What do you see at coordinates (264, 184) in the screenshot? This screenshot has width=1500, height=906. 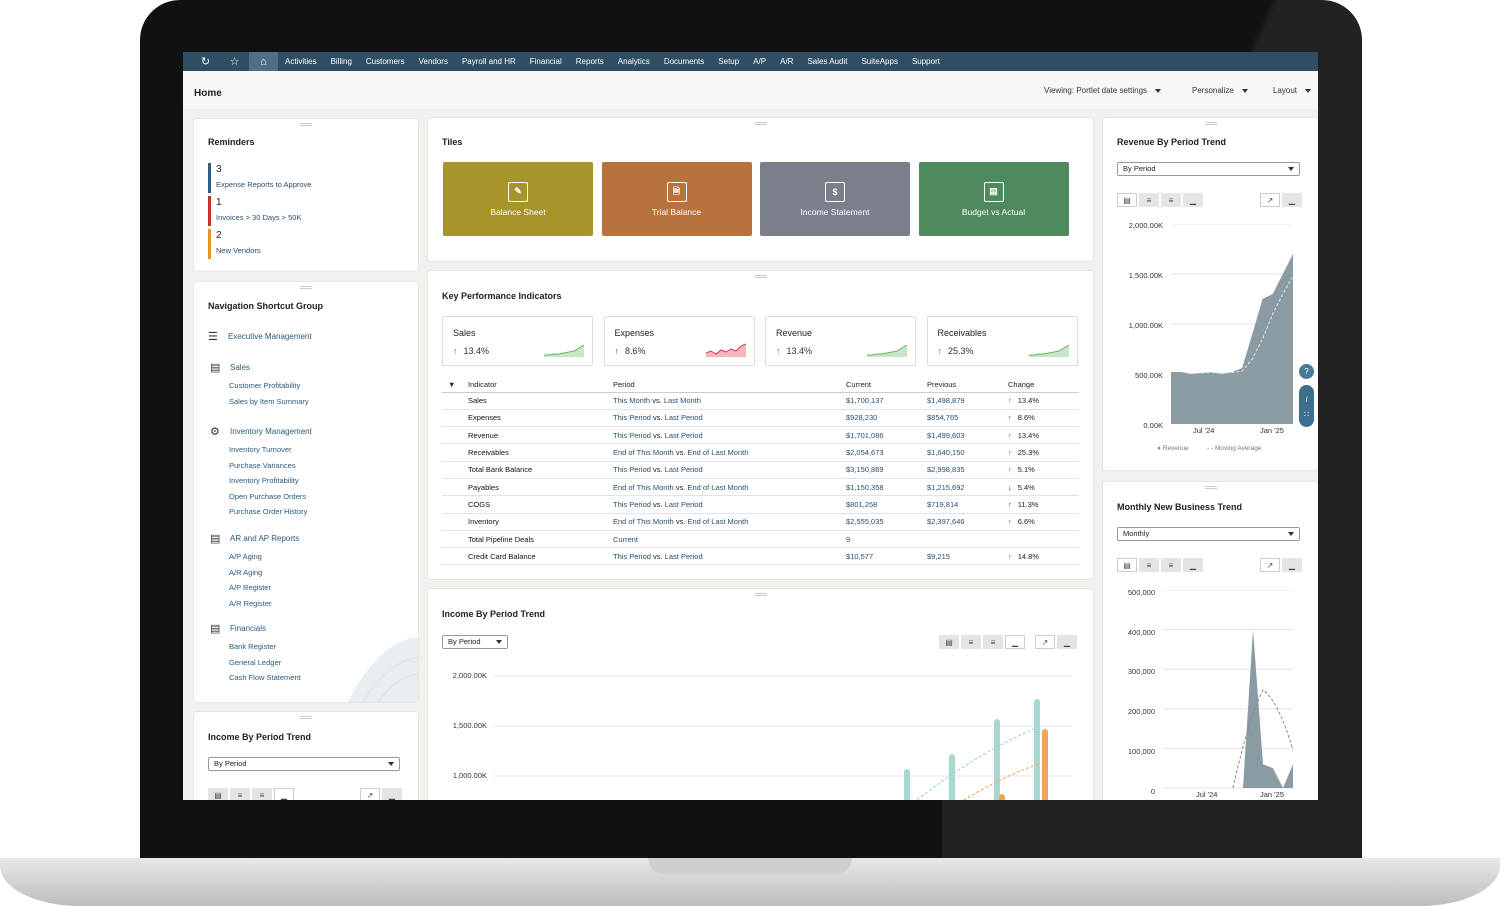 I see `reminder-link: Expense Reports to Approve` at bounding box center [264, 184].